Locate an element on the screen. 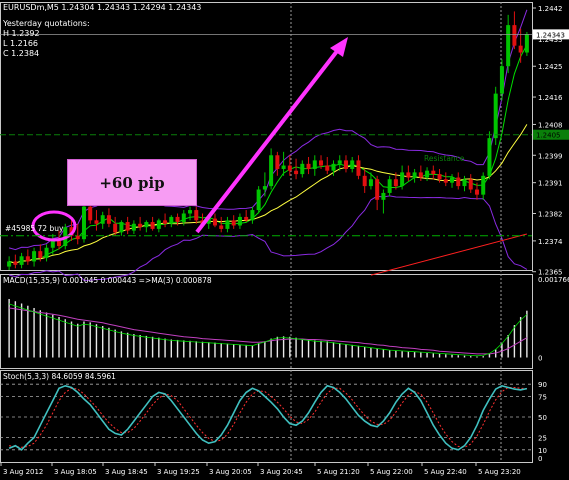 Image resolution: width=569 pixels, height=480 pixels. time-tick-label: 3 Aug 20:05 is located at coordinates (230, 472).